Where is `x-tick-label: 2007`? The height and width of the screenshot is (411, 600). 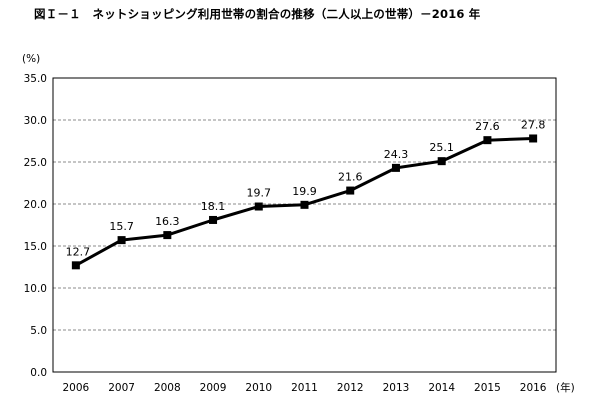 x-tick-label: 2007 is located at coordinates (121, 388).